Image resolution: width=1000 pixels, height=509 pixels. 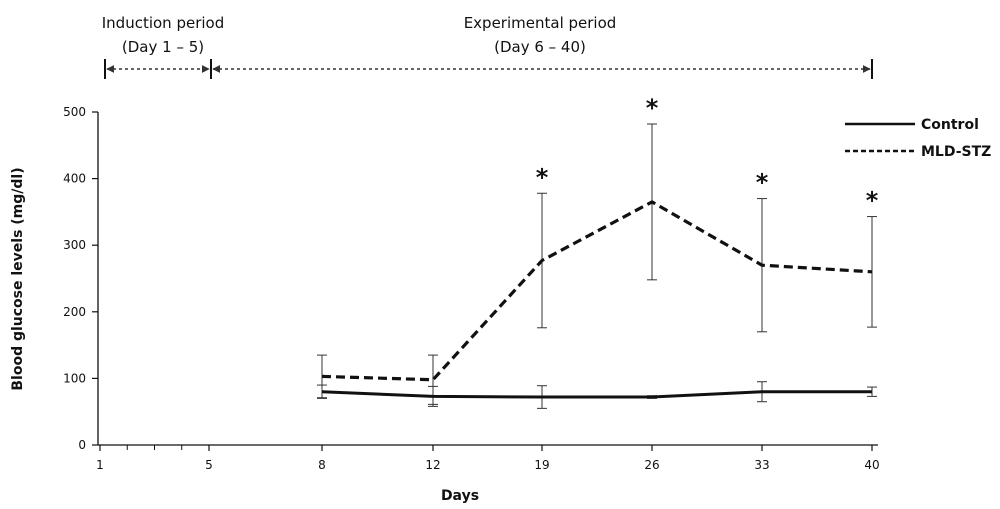 I want to click on legend-control-label: Control, so click(x=950, y=125).